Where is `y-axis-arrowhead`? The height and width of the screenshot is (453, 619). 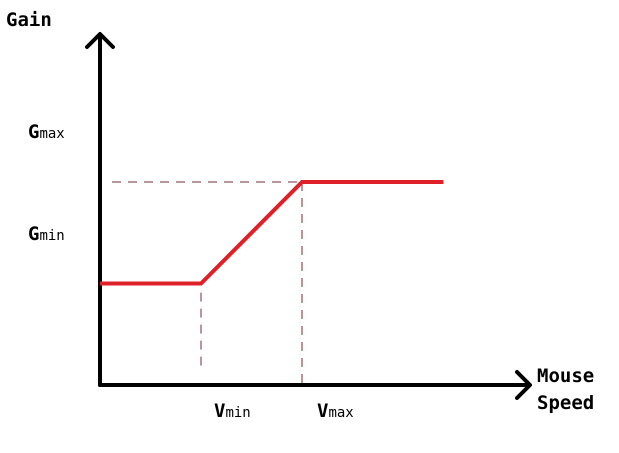 y-axis-arrowhead is located at coordinates (100, 40).